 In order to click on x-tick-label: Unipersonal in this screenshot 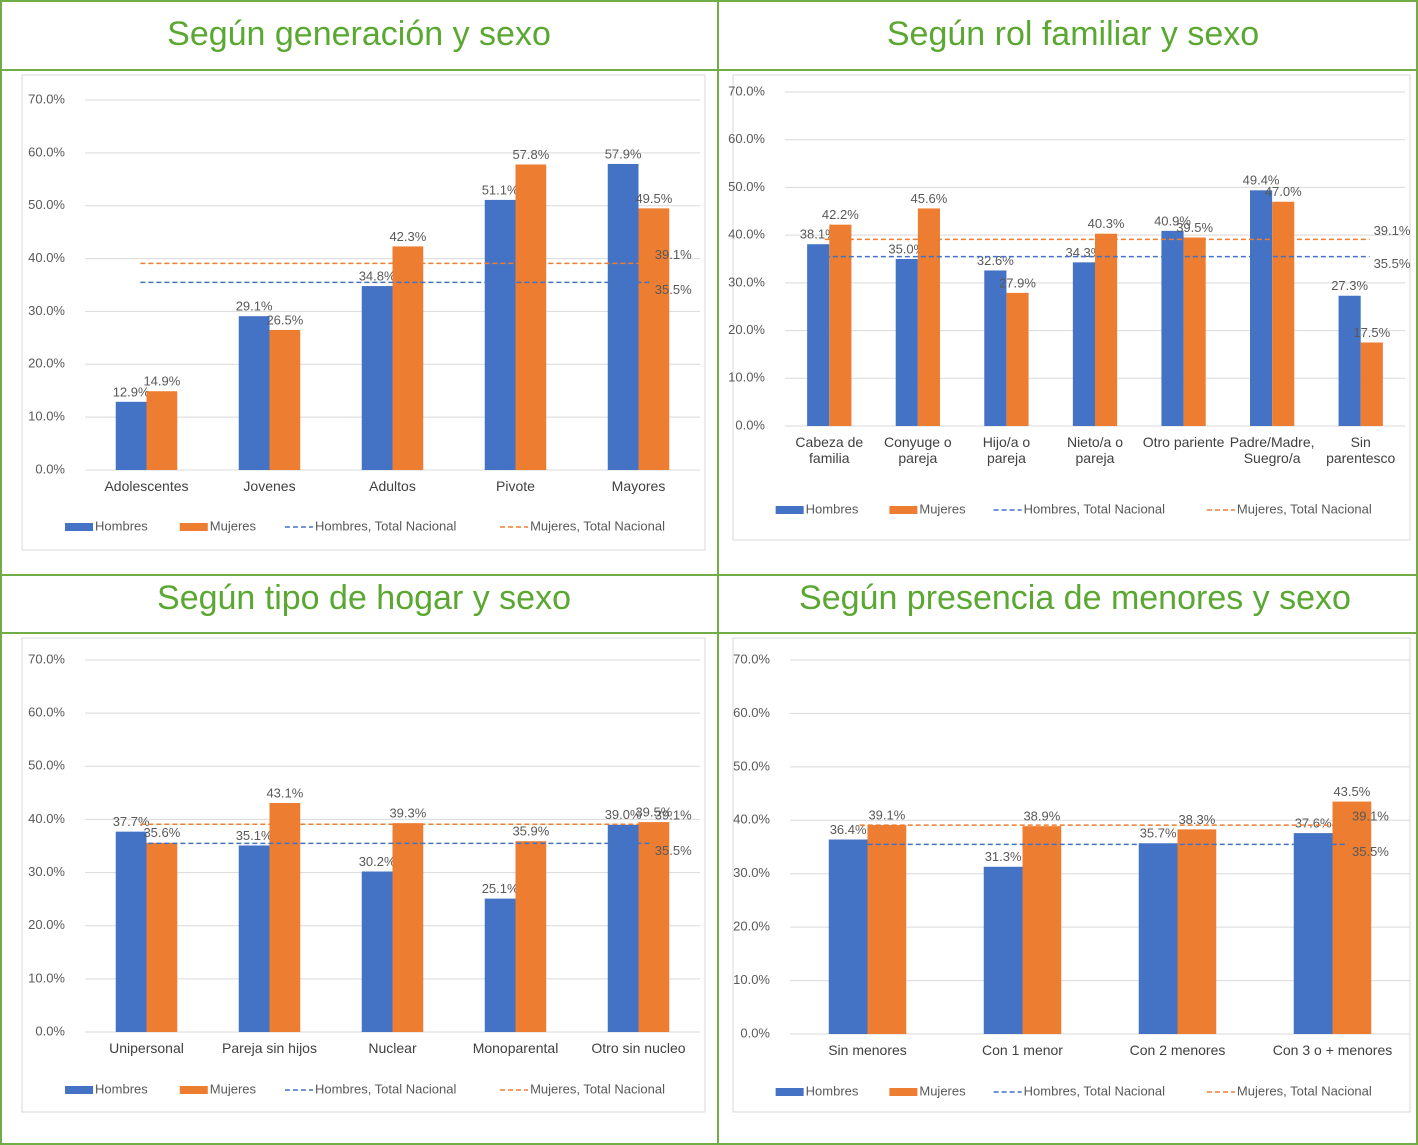, I will do `click(146, 1048)`.